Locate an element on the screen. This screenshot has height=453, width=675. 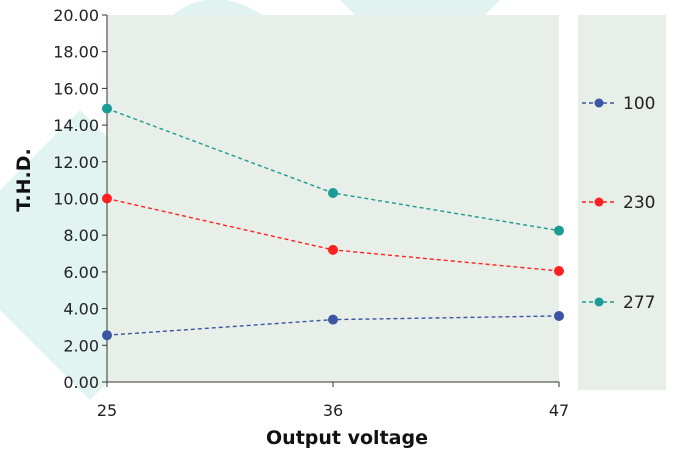
x-axis-title: Output voltage is located at coordinates (347, 438).